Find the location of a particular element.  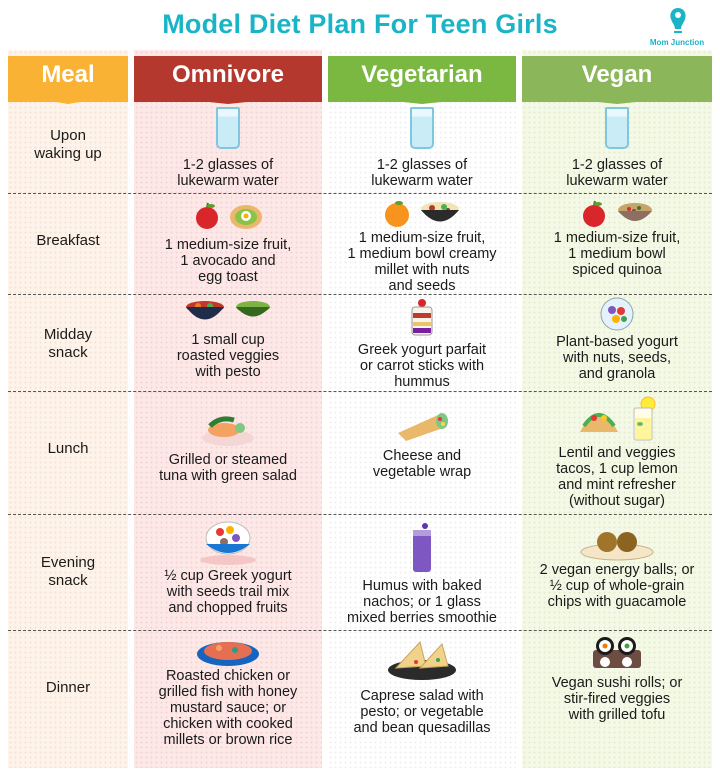

brand-logo: Mom Junction is located at coordinates (677, 28).